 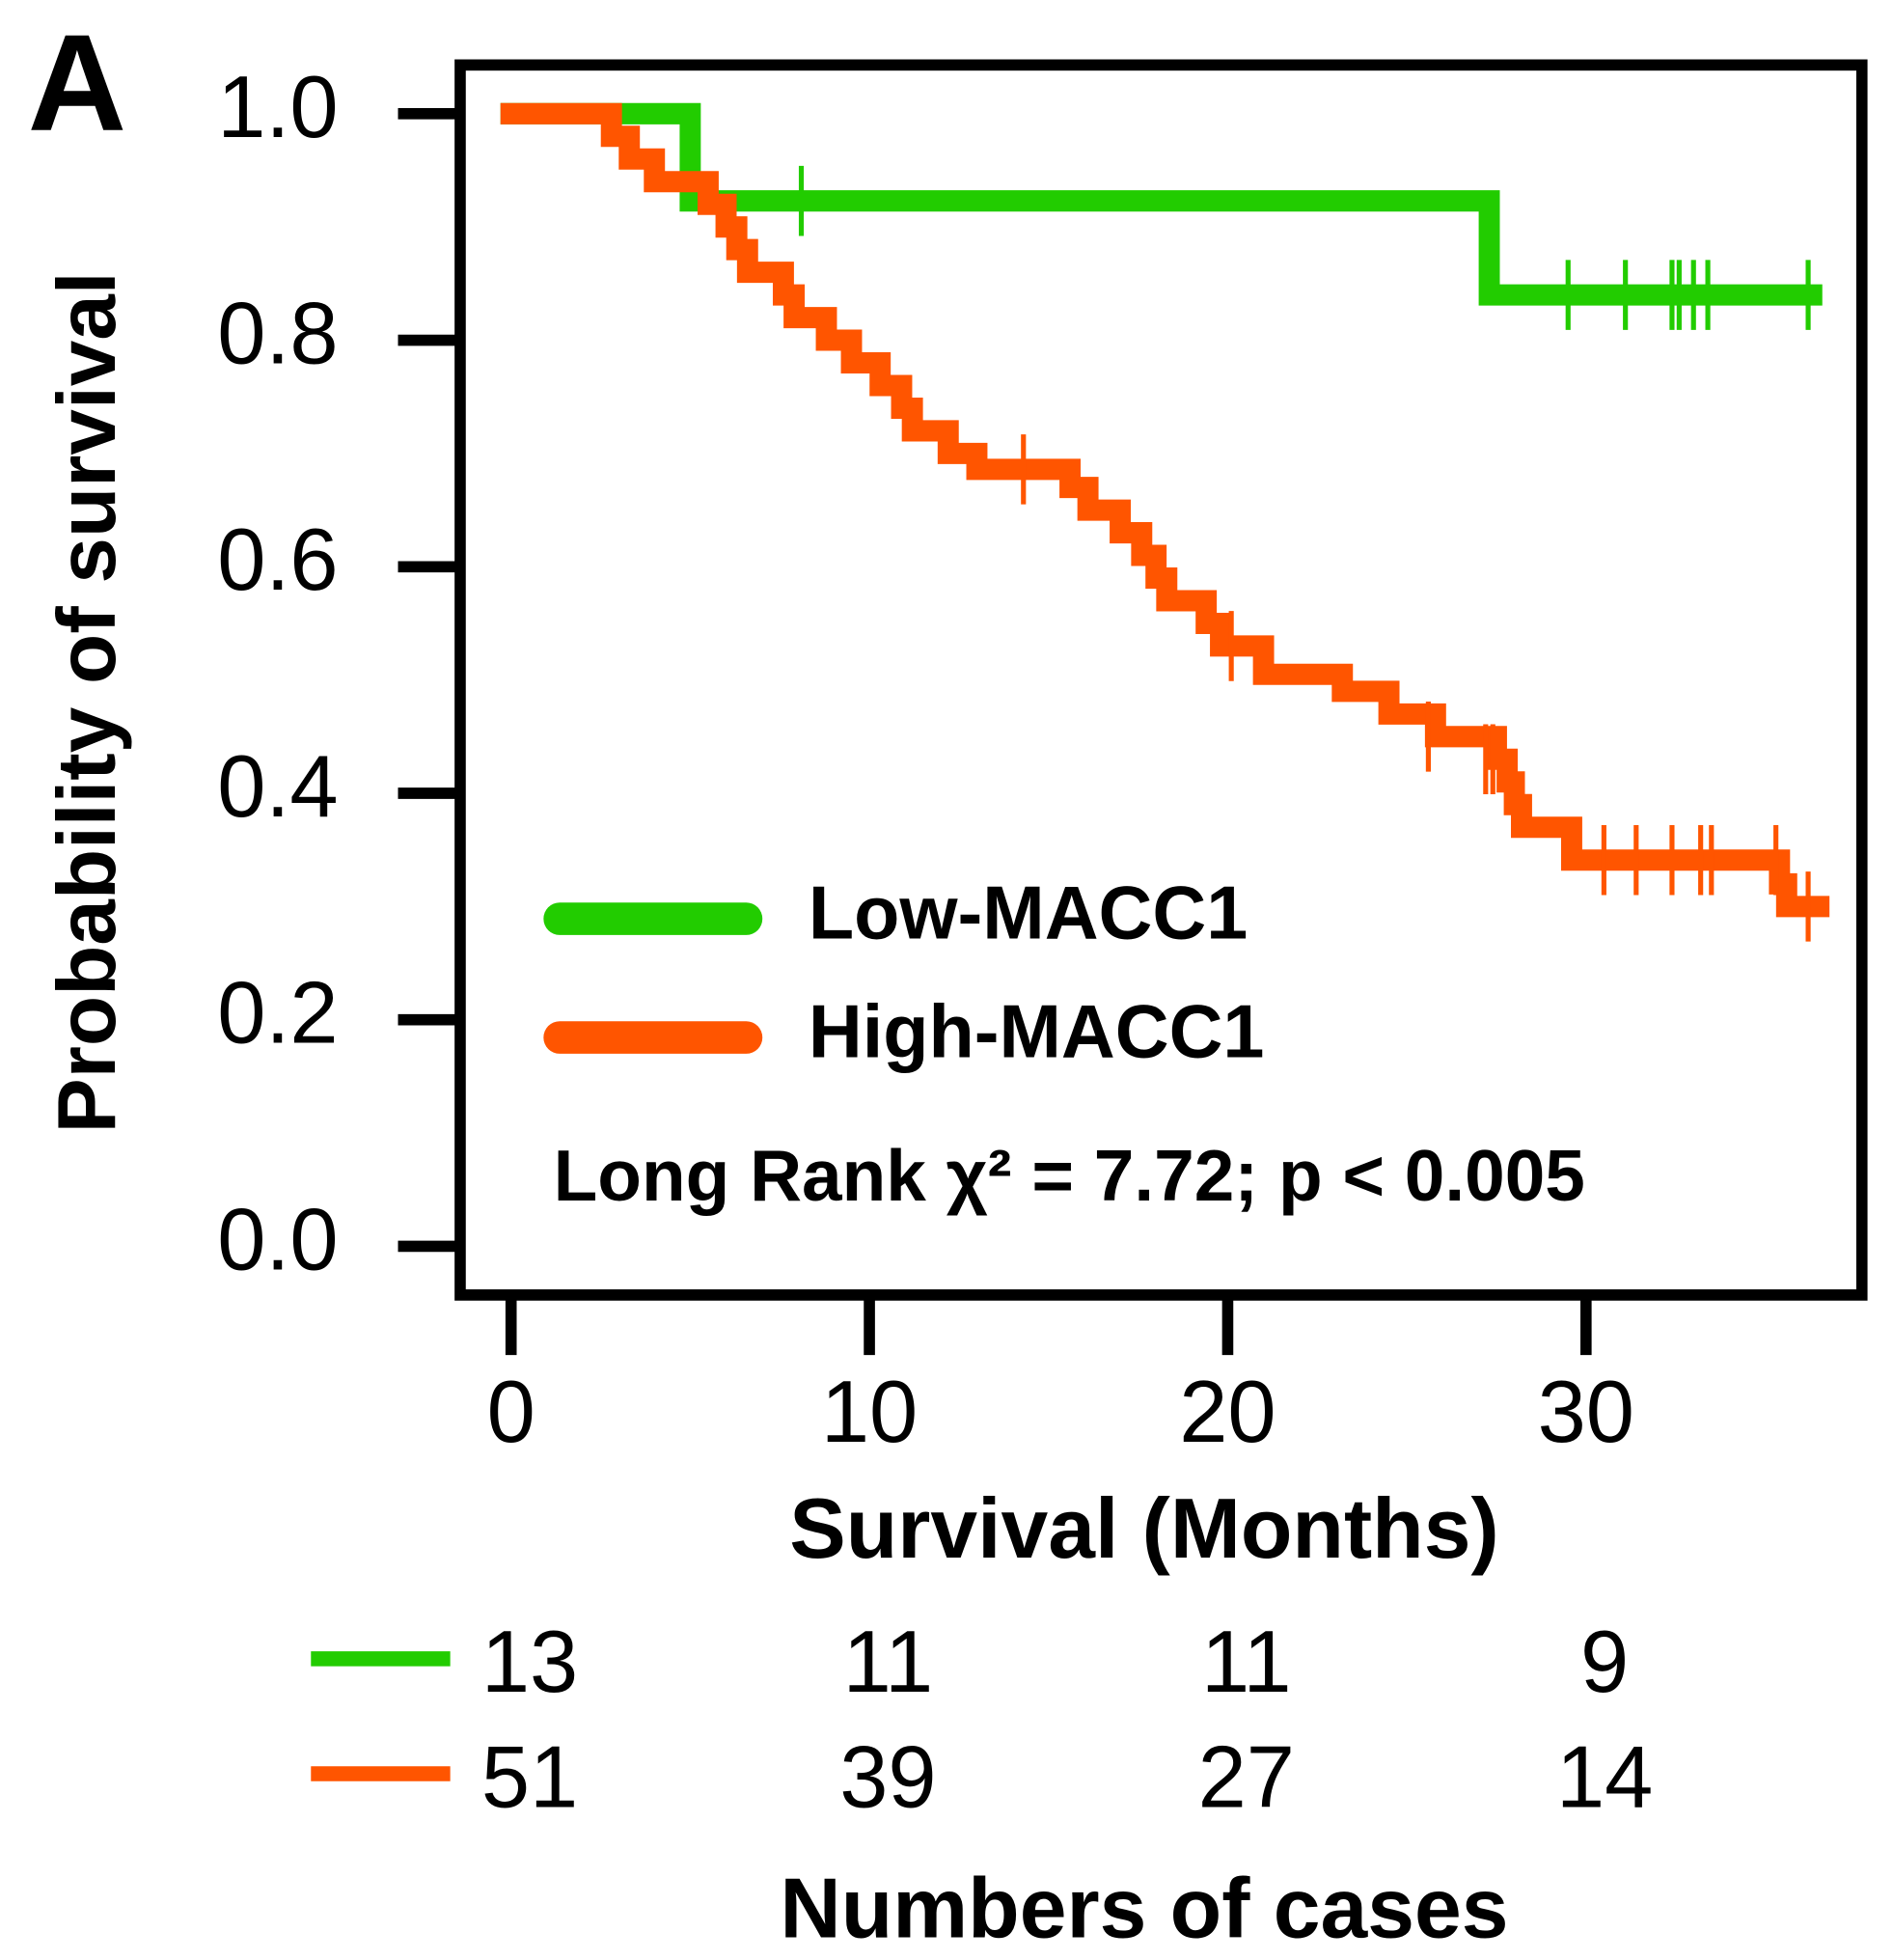 I want to click on annotation: Long Rank χ² = 7.72; p < 0.005, so click(x=1070, y=1175).